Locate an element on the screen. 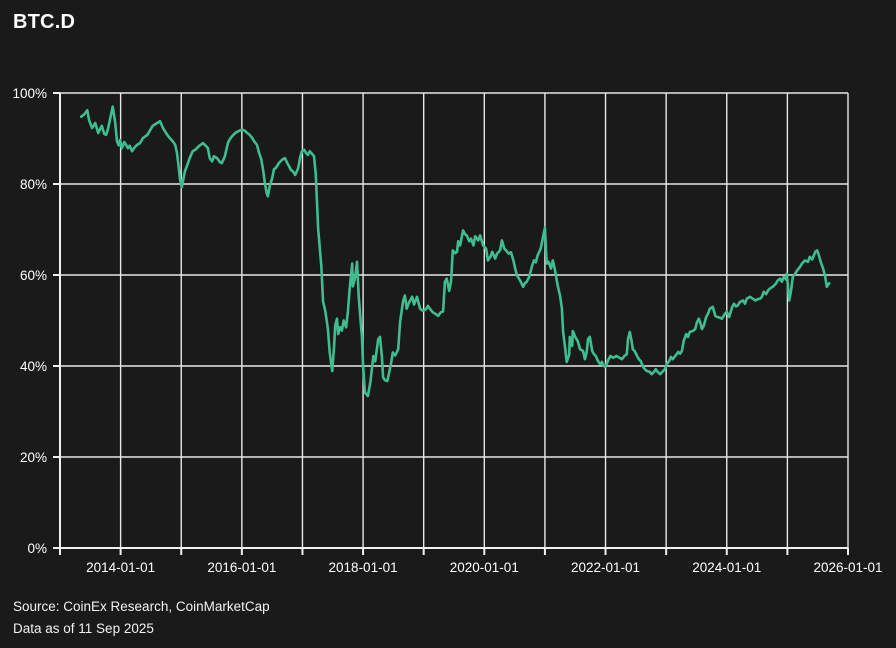 This screenshot has width=896, height=648. source-line: Source: CoinEx Research, CoinMarketCap is located at coordinates (141, 606).